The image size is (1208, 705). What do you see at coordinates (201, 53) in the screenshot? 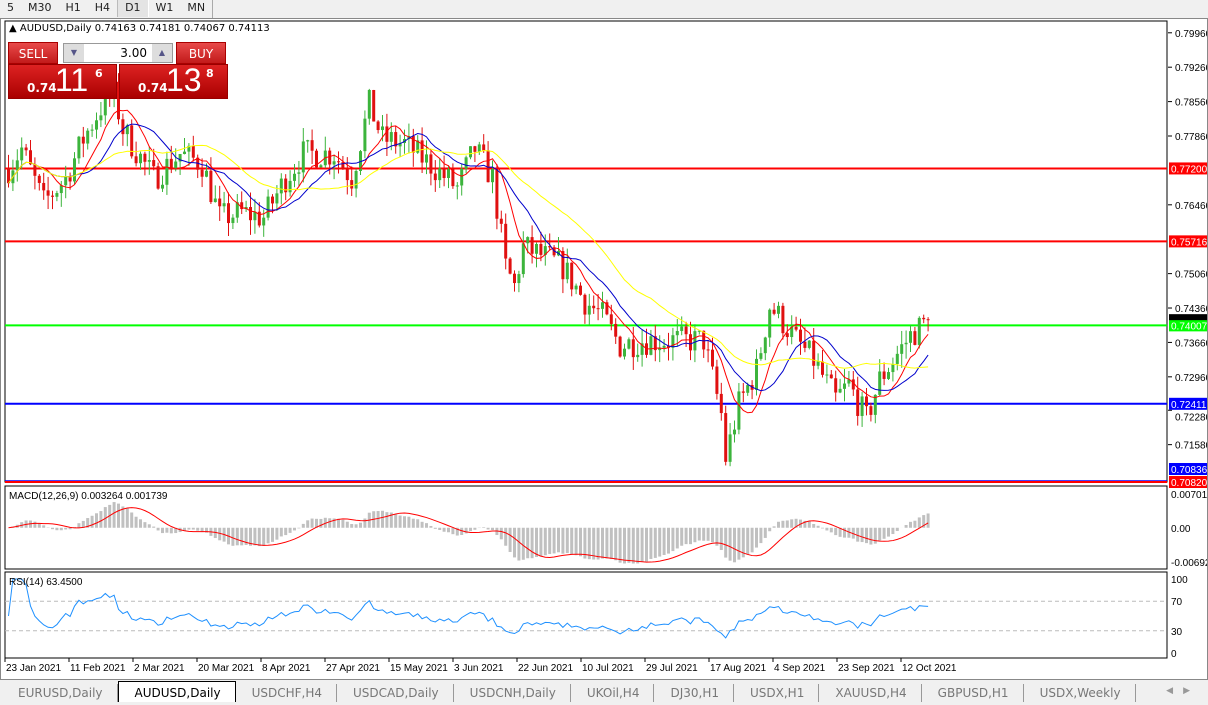
I see `buy-button: BUY` at bounding box center [201, 53].